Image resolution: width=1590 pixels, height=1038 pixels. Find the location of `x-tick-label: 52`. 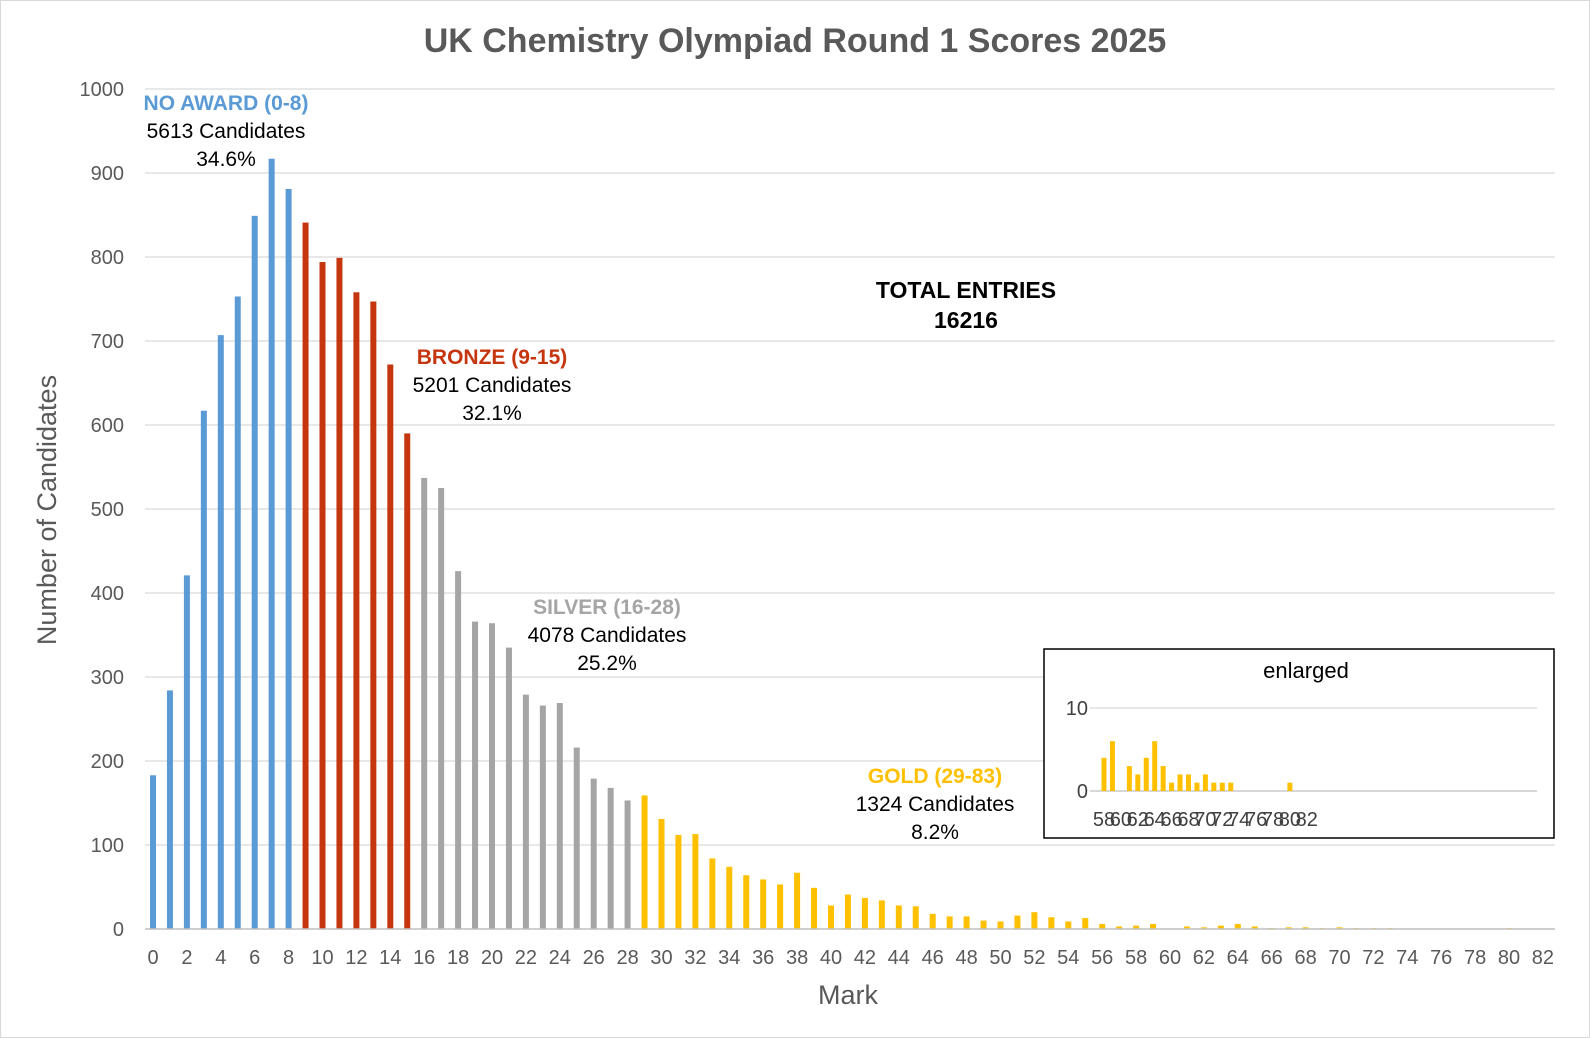

x-tick-label: 52 is located at coordinates (1034, 958).